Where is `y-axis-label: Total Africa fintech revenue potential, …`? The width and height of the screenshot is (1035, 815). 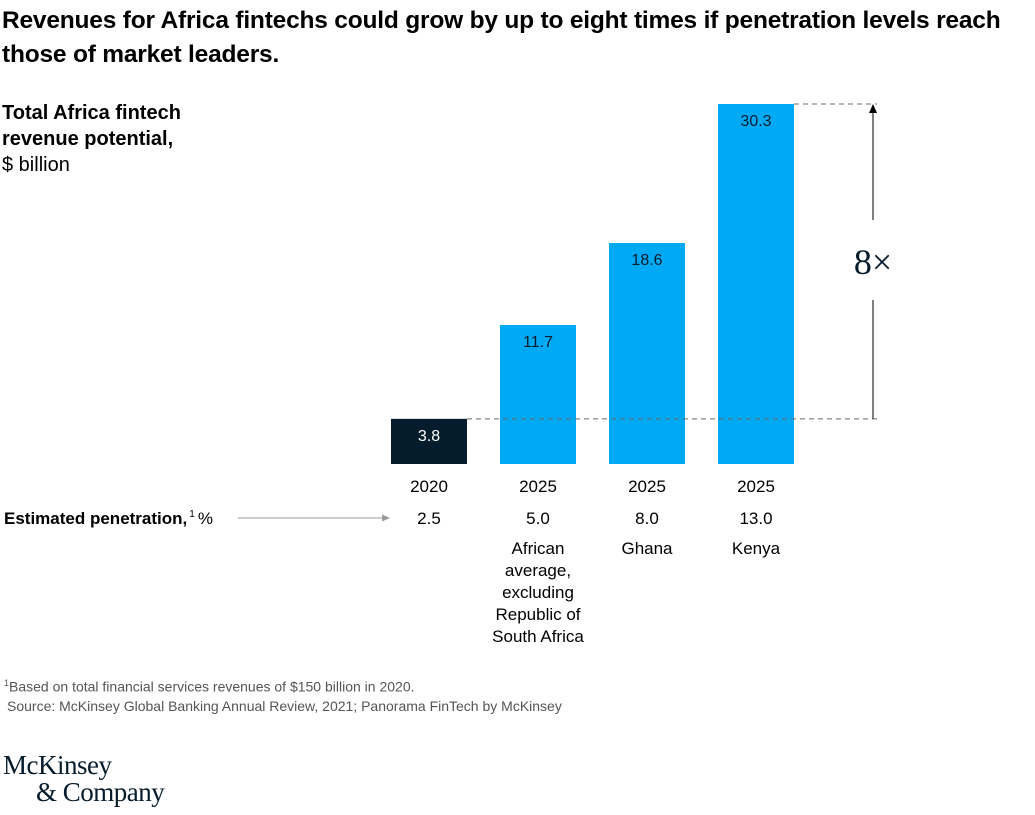
y-axis-label: Total Africa fintech revenue potential, … is located at coordinates (107, 139).